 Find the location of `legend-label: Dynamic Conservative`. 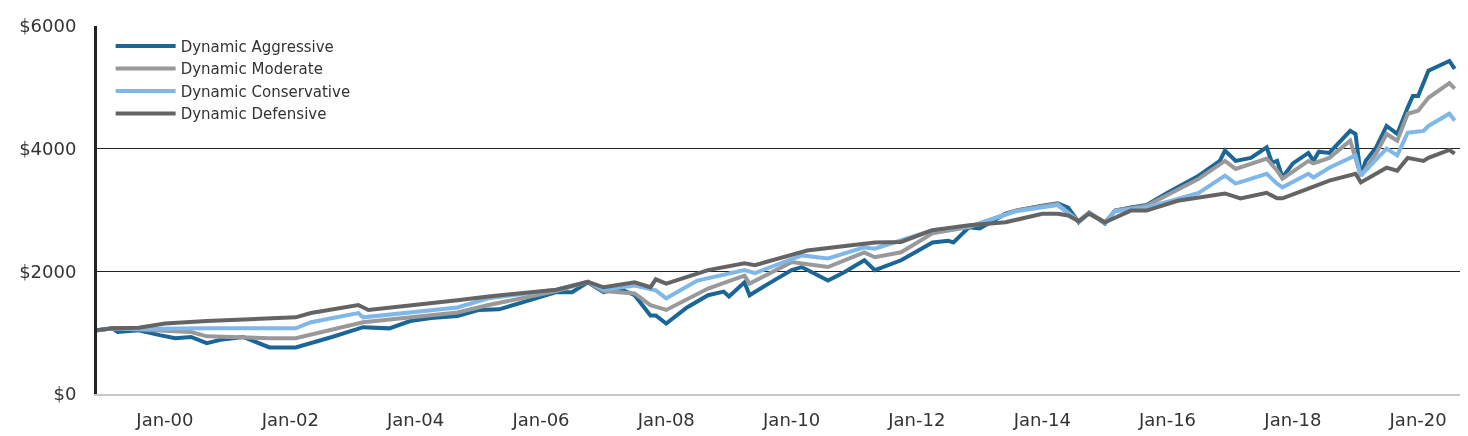

legend-label: Dynamic Conservative is located at coordinates (265, 91).